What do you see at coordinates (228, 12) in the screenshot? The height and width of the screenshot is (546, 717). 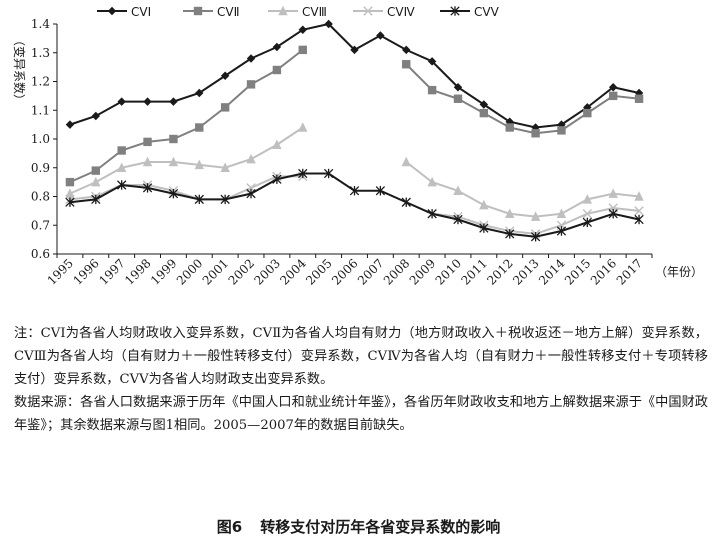 I see `legend-label: CVⅡ` at bounding box center [228, 12].